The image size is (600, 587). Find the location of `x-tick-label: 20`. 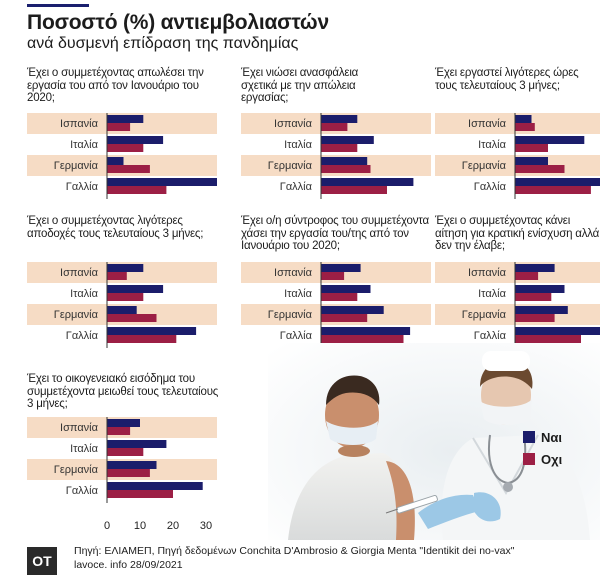

x-tick-label: 20 is located at coordinates (173, 526).